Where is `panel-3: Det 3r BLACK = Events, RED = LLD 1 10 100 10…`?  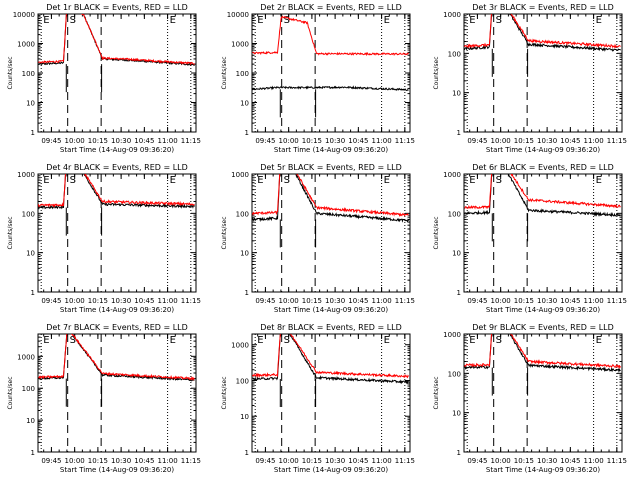
panel-3: Det 3r BLACK = Events, RED = LLD 1 10 100 10… is located at coordinates (530, 78).